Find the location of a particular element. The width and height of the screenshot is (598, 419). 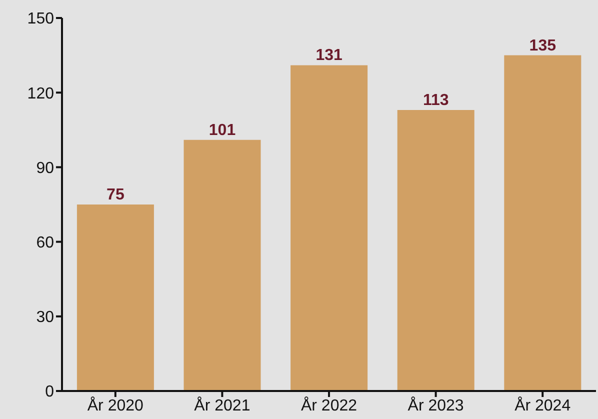

x-tick-label: År 2024 is located at coordinates (542, 405).